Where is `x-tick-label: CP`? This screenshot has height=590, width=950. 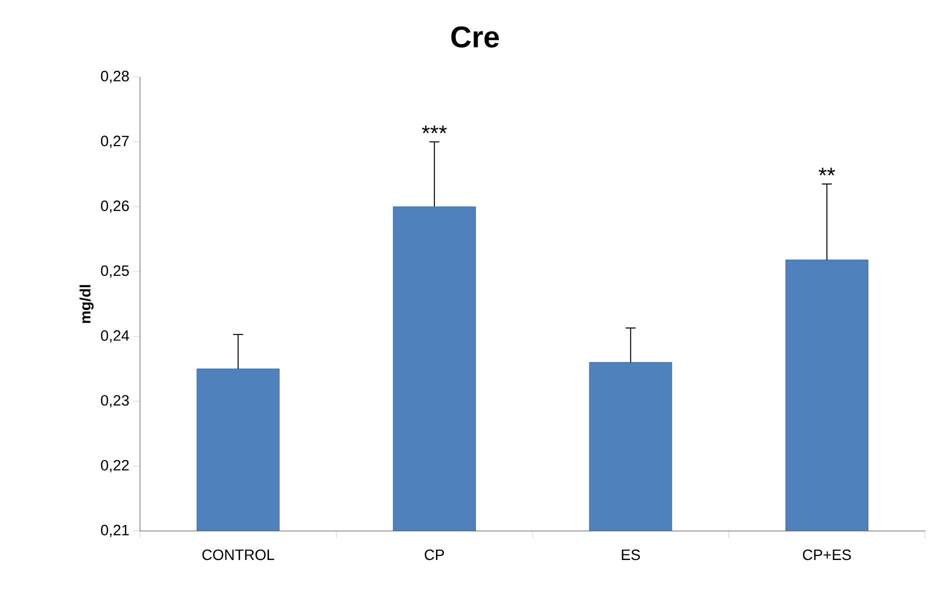
x-tick-label: CP is located at coordinates (434, 555).